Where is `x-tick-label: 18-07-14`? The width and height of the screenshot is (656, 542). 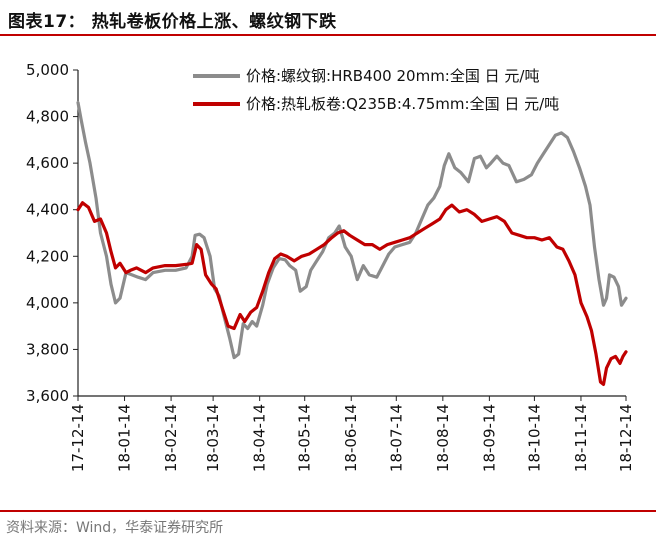
x-tick-label: 18-07-14 is located at coordinates (396, 438).